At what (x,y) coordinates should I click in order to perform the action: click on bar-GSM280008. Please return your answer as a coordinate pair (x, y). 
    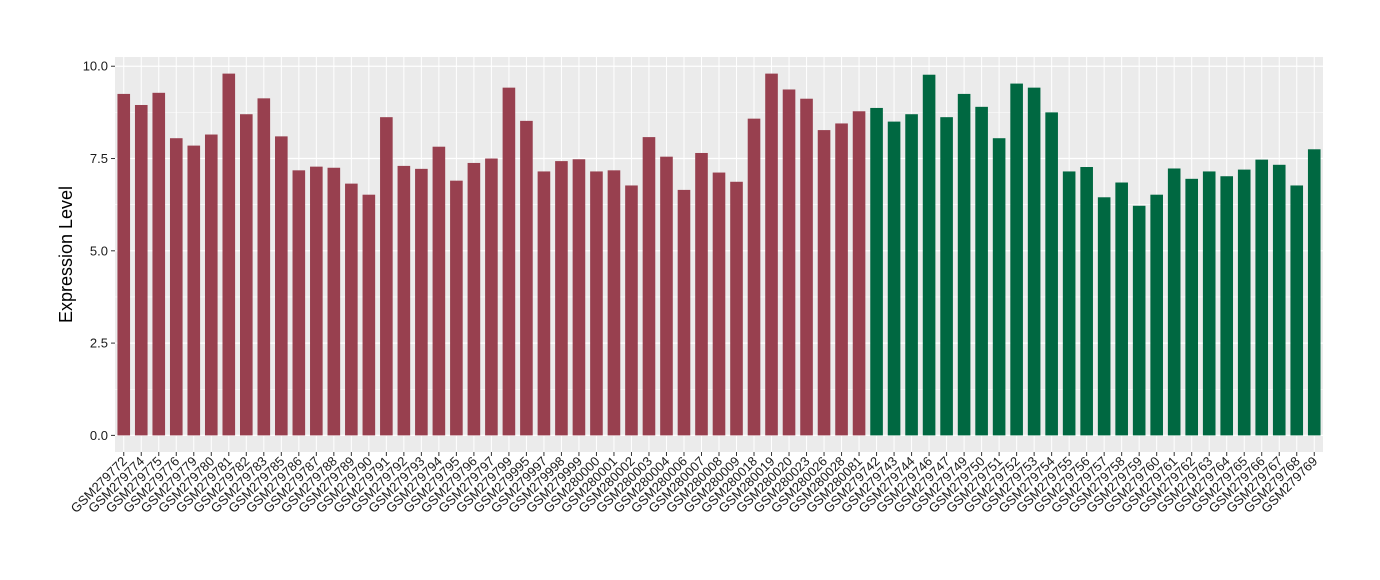
    Looking at the image, I should click on (719, 304).